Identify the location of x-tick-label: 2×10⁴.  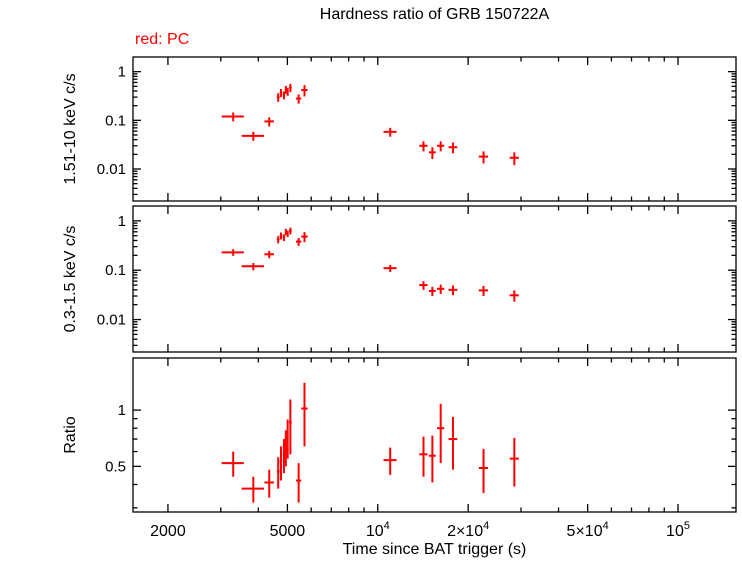
(468, 530).